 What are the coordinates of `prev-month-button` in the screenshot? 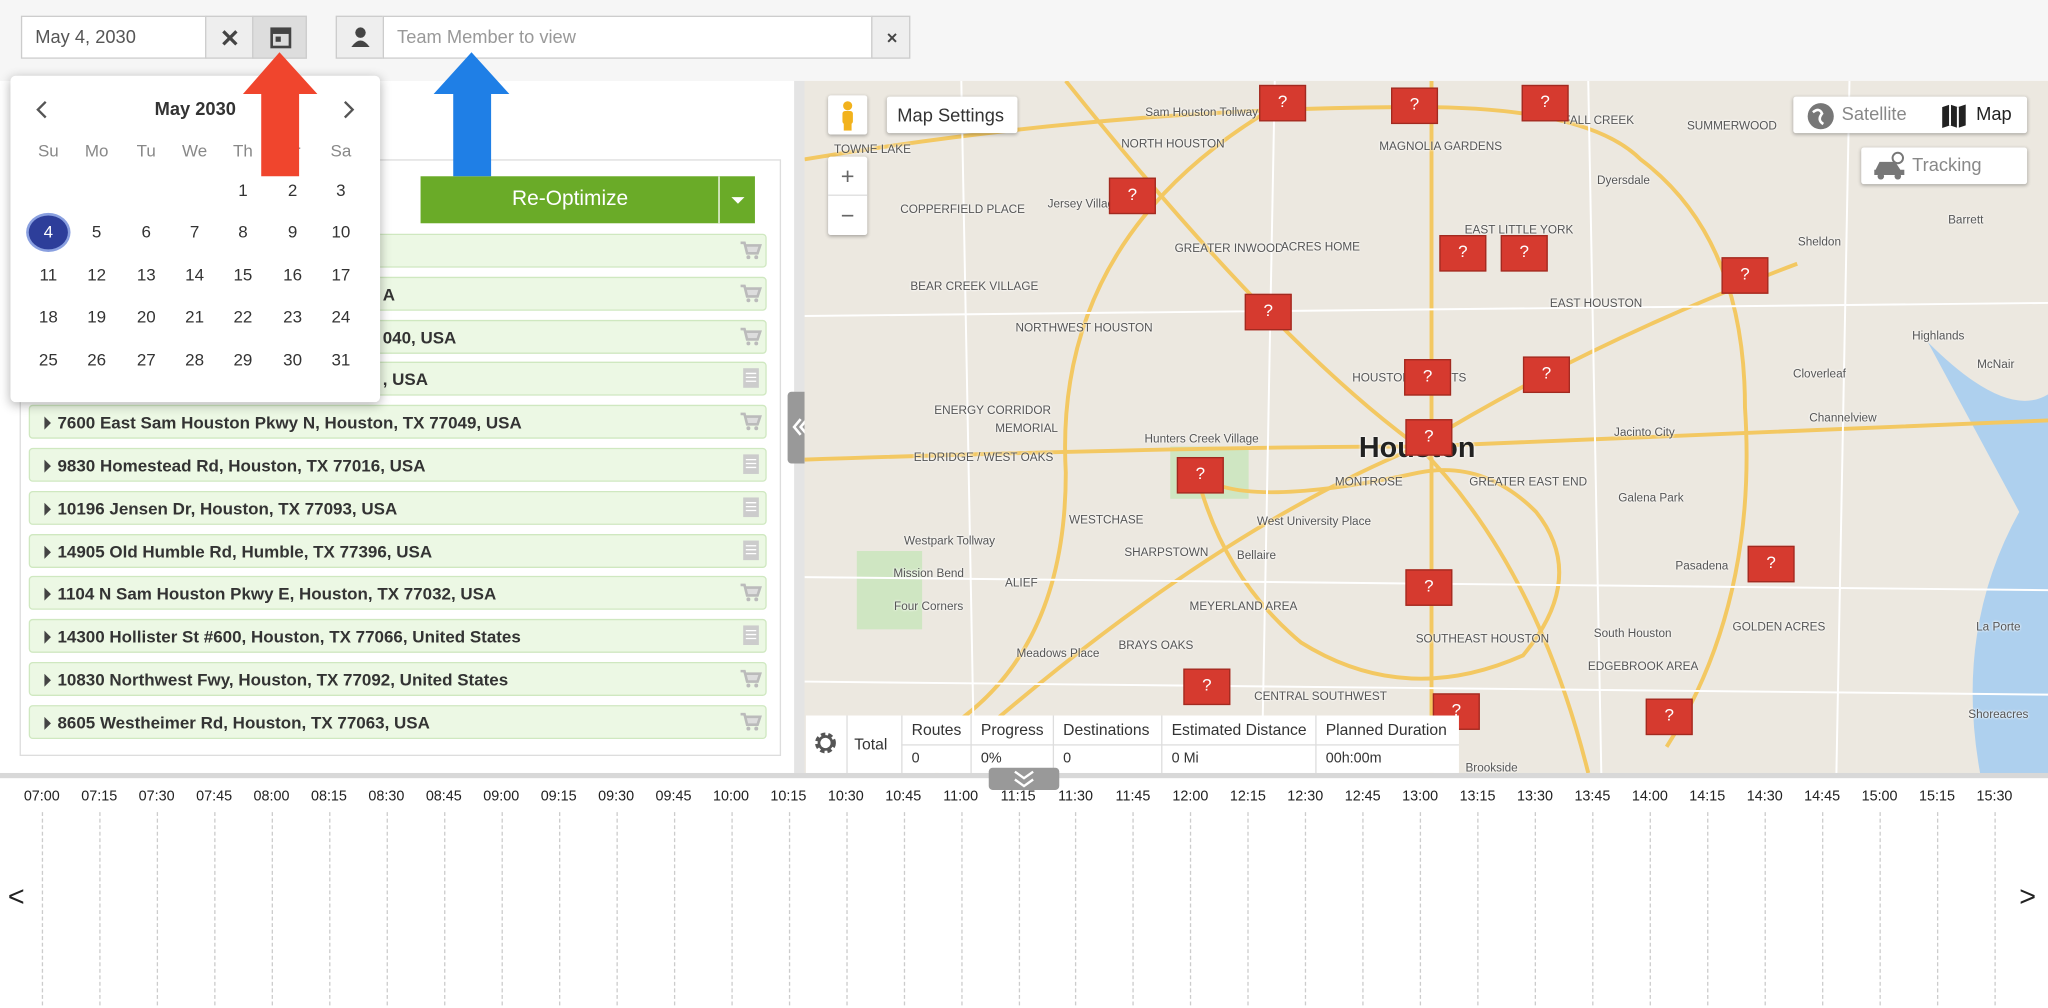 It's located at (41, 109).